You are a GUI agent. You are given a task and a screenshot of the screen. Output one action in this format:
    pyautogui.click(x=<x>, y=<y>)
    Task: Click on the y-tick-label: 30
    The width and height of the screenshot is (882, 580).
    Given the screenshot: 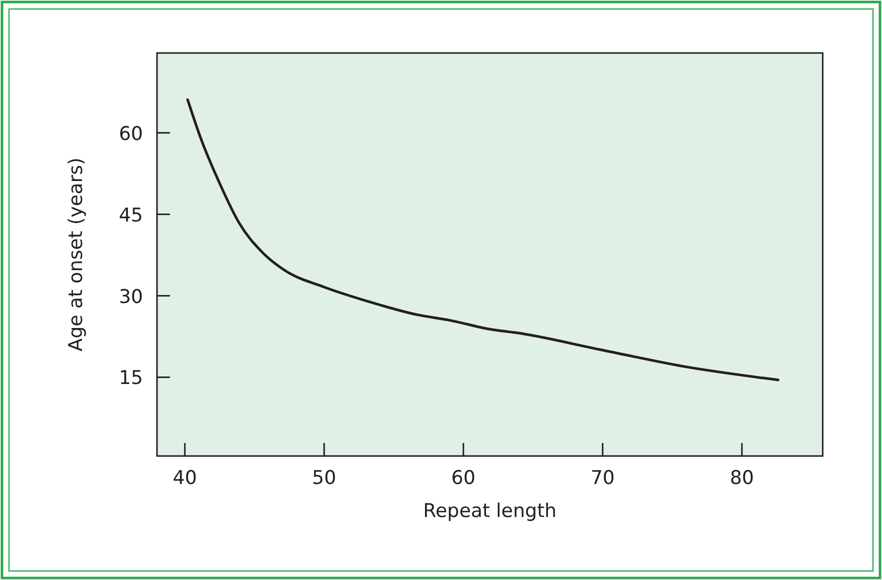 What is the action you would take?
    pyautogui.click(x=130, y=297)
    